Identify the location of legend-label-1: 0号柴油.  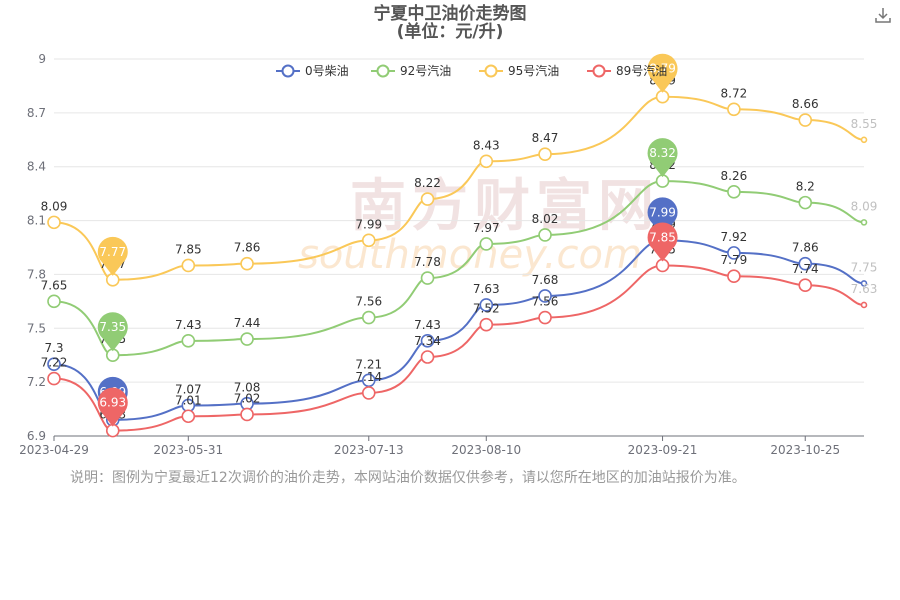
(327, 71).